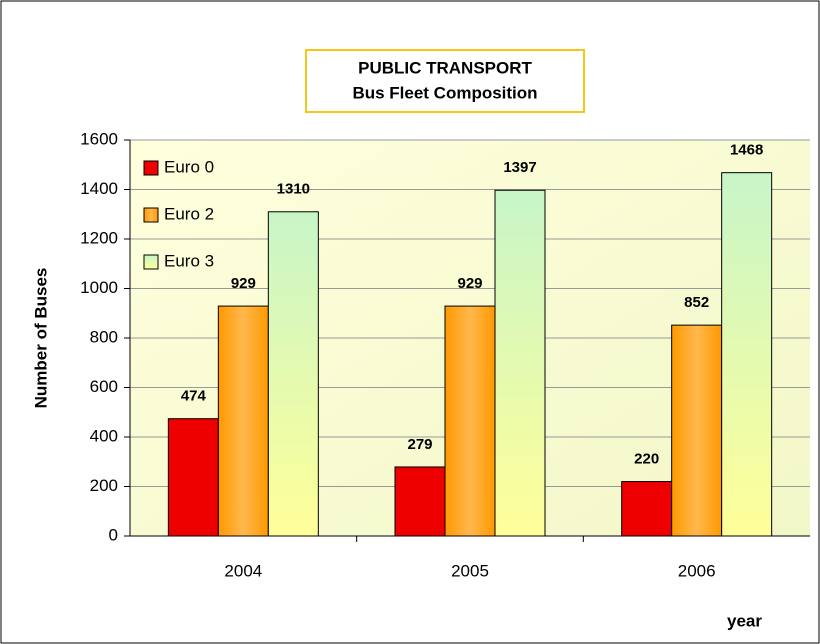  Describe the element at coordinates (445, 81) in the screenshot. I see `title-box` at that location.